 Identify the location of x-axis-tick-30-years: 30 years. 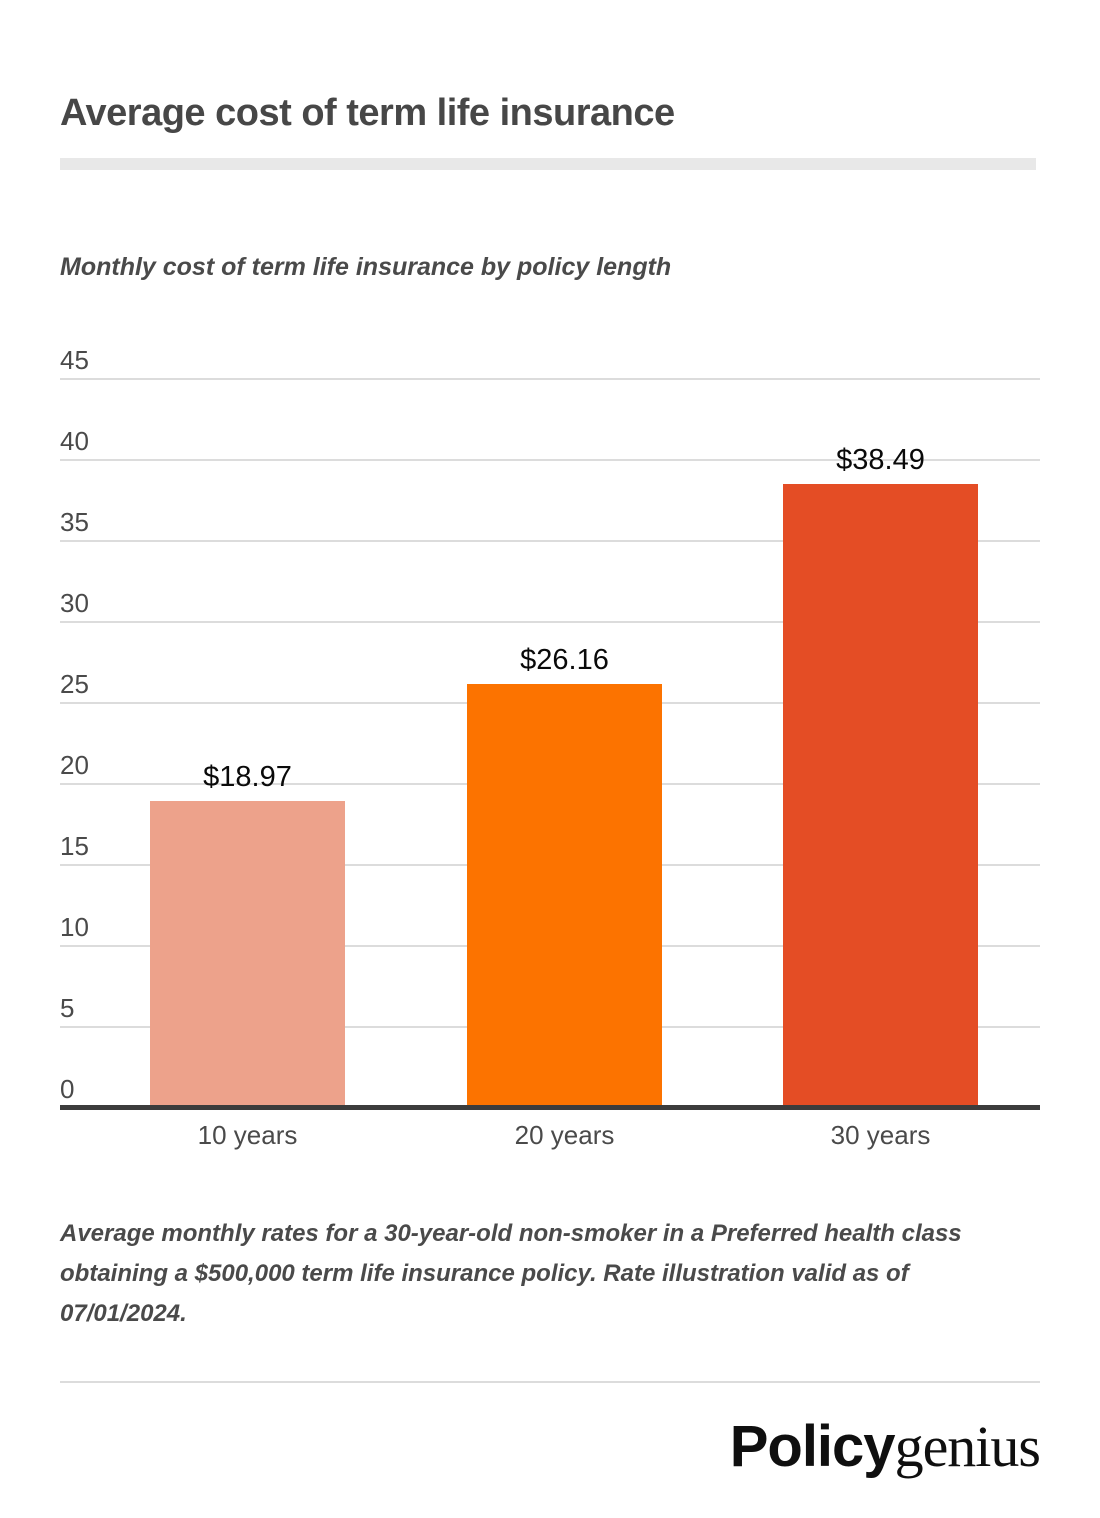
(880, 1135).